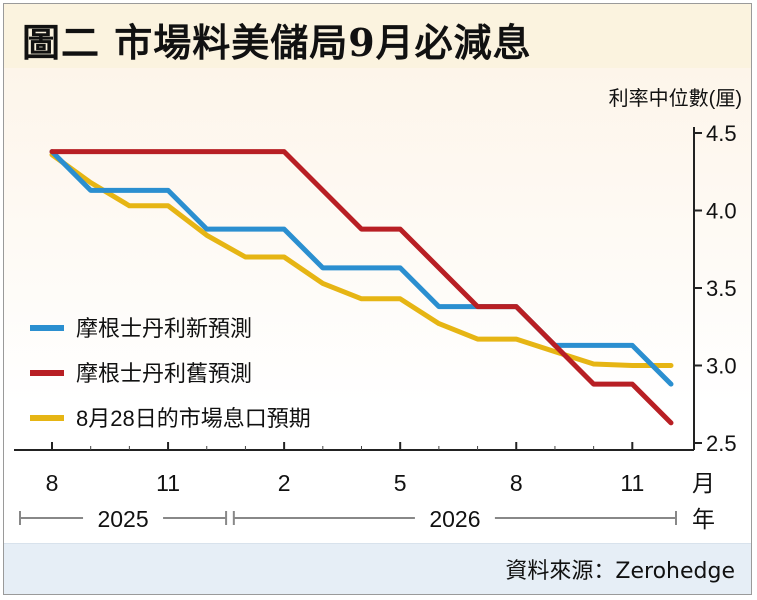 This screenshot has width=757, height=600. What do you see at coordinates (721, 133) in the screenshot?
I see `y-tick-label: 4.5` at bounding box center [721, 133].